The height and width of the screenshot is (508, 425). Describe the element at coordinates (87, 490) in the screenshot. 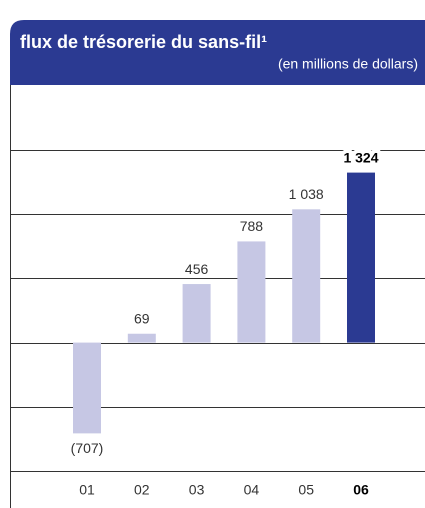

I see `x-tick-label: 01` at that location.